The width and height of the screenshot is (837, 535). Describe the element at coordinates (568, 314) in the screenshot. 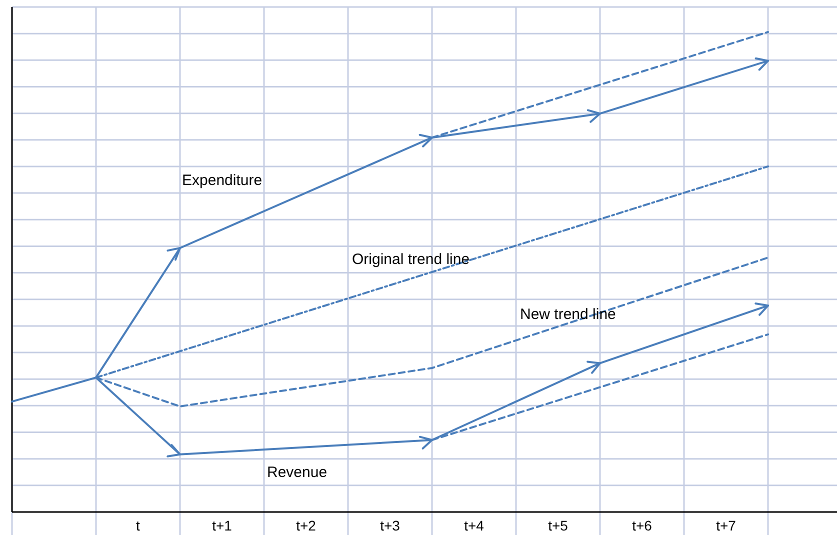

I see `series-label: New trend line` at that location.